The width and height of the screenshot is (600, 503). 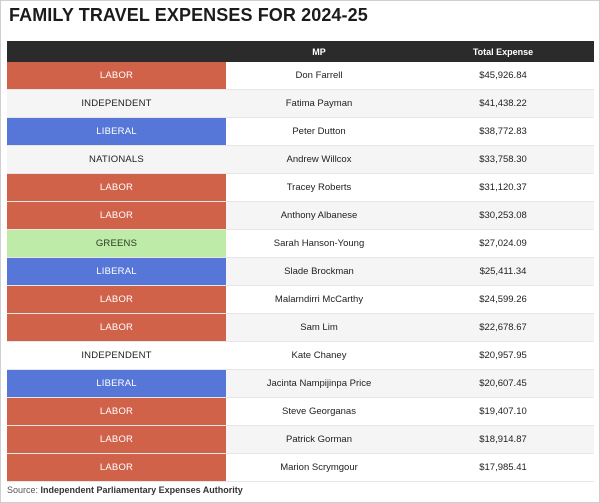 What do you see at coordinates (319, 327) in the screenshot?
I see `mp-cell: Sam Lim` at bounding box center [319, 327].